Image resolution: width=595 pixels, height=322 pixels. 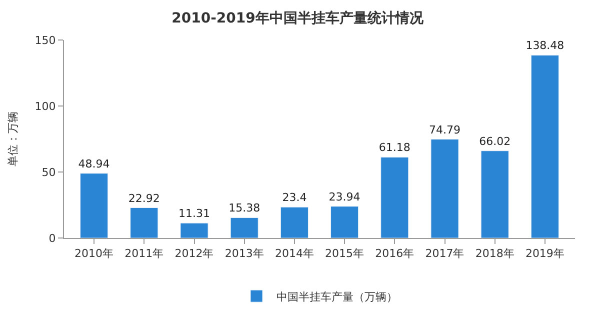 I want to click on data-label: 22.92, so click(x=144, y=198).